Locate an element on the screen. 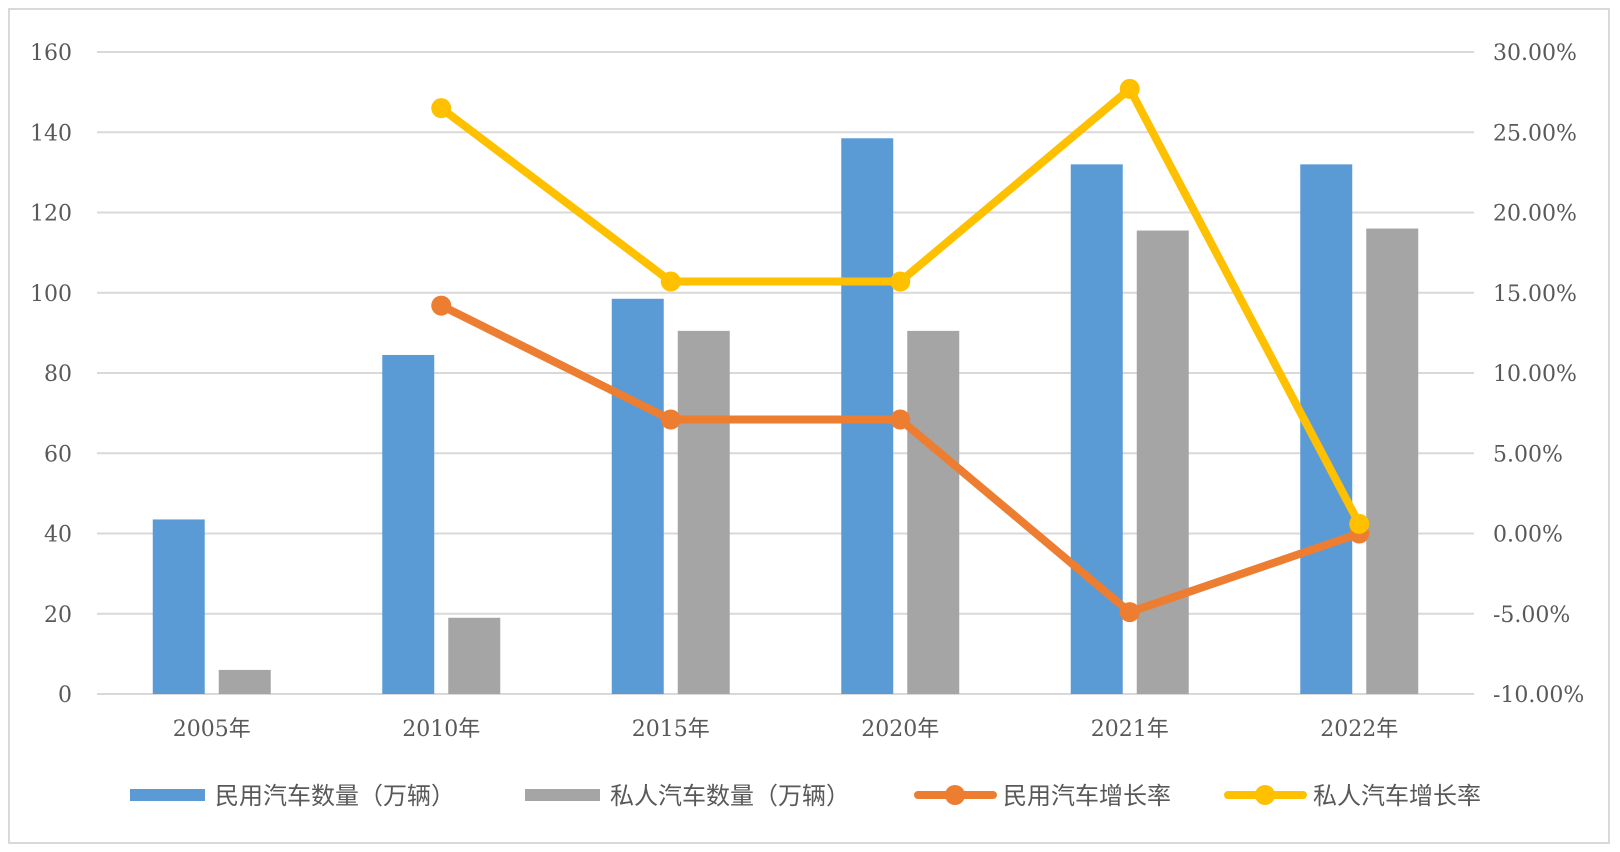 This screenshot has height=852, width=1620. x-tick-label: 2005年 is located at coordinates (212, 729).